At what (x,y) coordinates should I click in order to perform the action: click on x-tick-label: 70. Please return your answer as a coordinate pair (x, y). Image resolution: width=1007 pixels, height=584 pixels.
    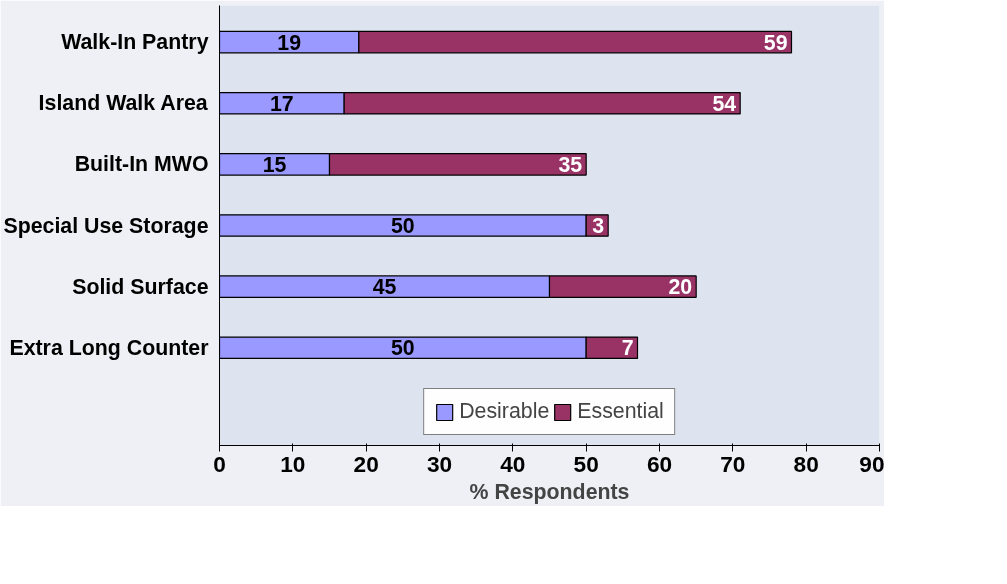
    Looking at the image, I should click on (733, 463).